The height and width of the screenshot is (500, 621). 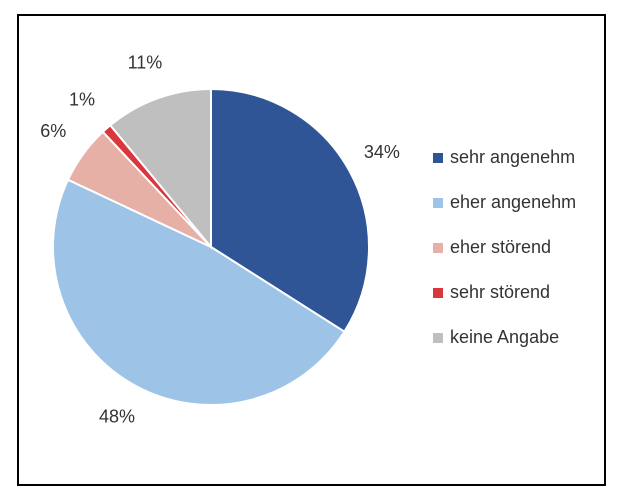 What do you see at coordinates (53, 131) in the screenshot?
I see `data-label: 6%` at bounding box center [53, 131].